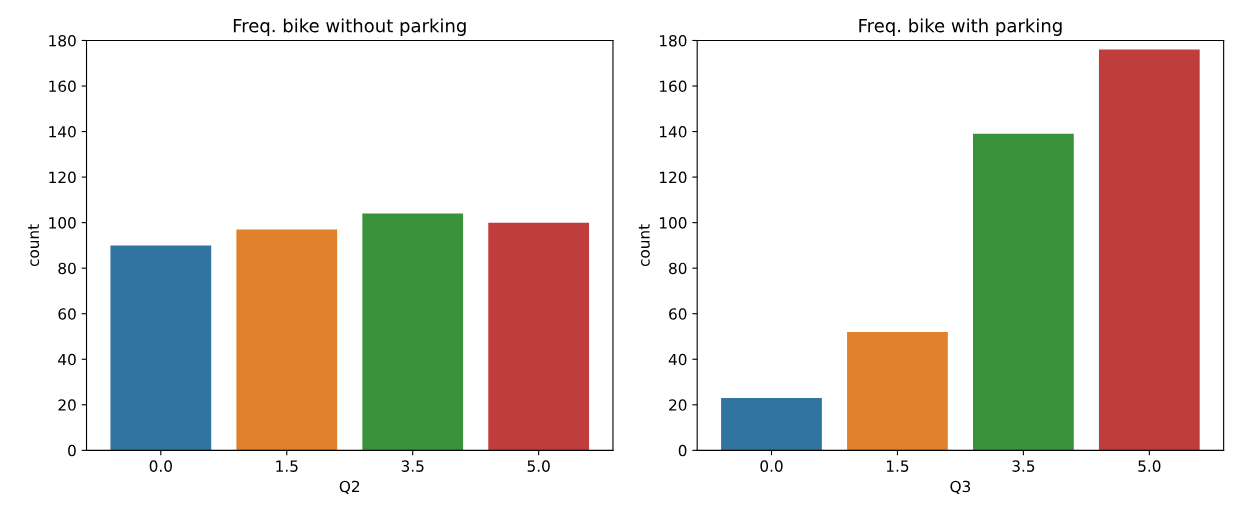 Image resolution: width=1236 pixels, height=506 pixels. What do you see at coordinates (960, 487) in the screenshot?
I see `x-axis-title: Q3` at bounding box center [960, 487].